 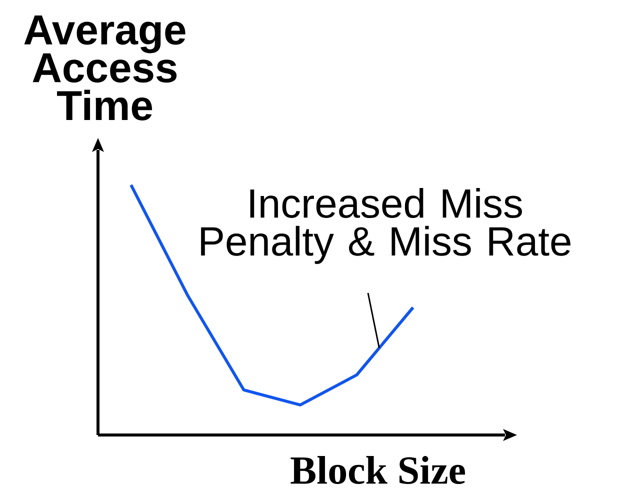 I want to click on y-axis-title: Average Access Time, so click(x=105, y=68).